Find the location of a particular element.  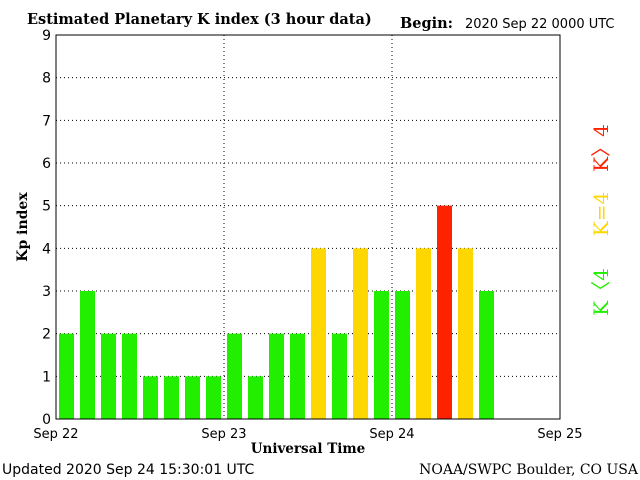

begin-value: 2020 Sep 22 0000 UTC is located at coordinates (540, 24).